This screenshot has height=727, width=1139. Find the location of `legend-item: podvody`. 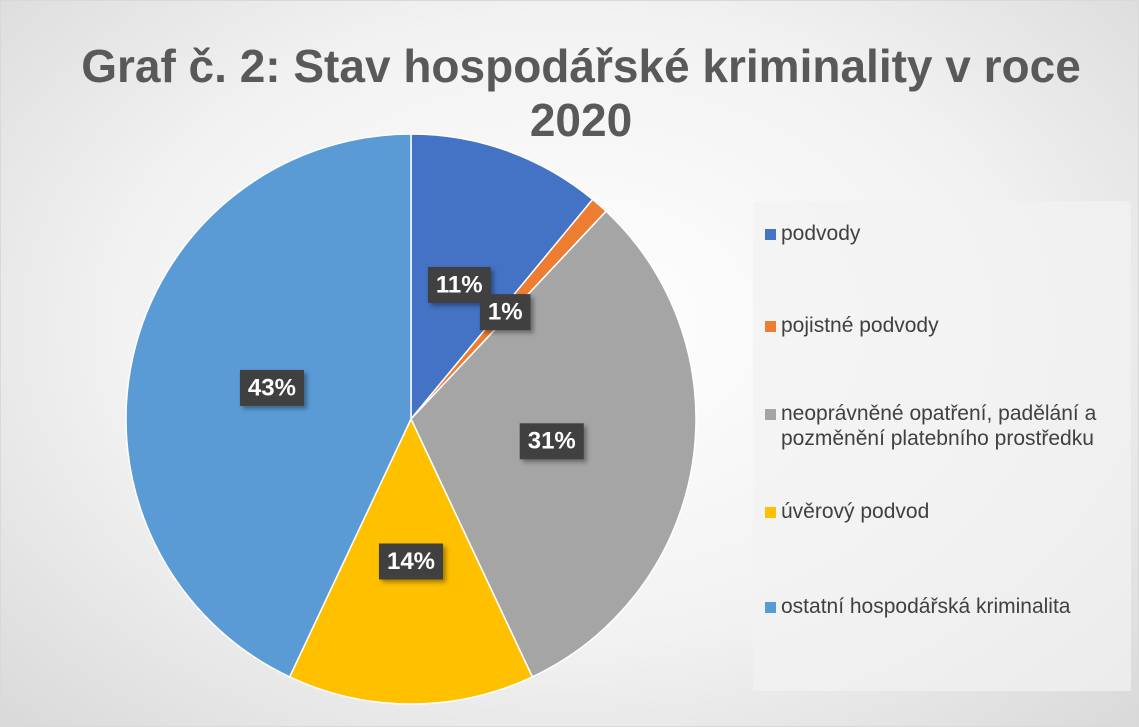

legend-item: podvody is located at coordinates (951, 233).